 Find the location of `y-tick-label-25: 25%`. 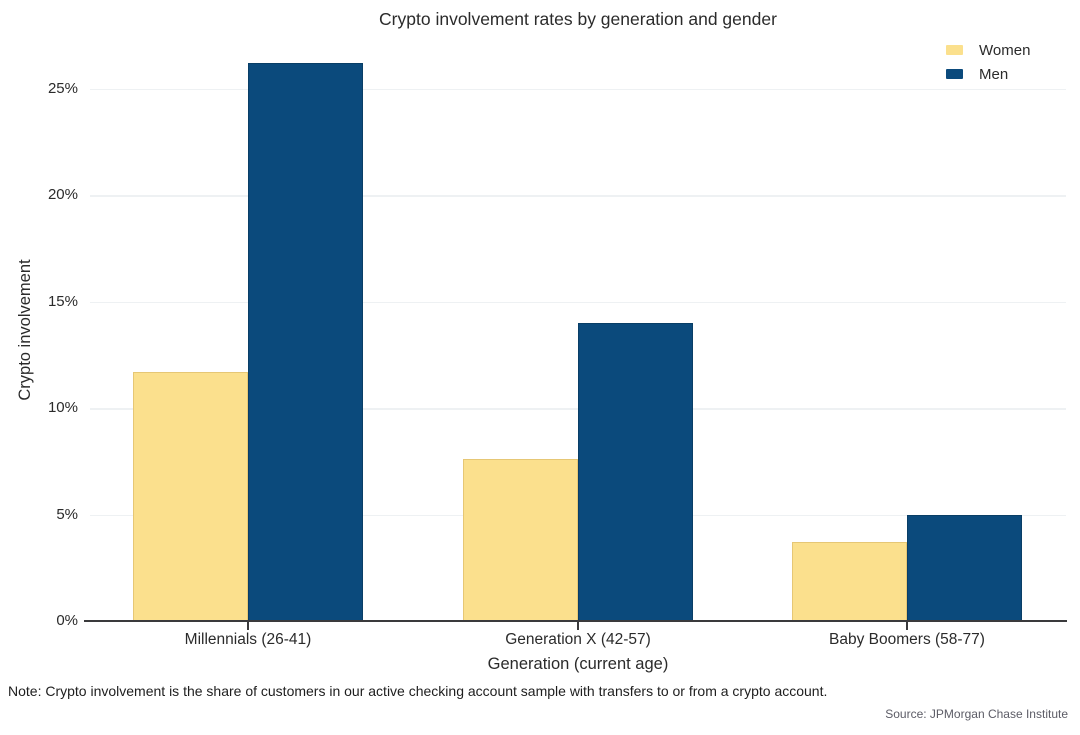

y-tick-label-25: 25% is located at coordinates (62, 88).